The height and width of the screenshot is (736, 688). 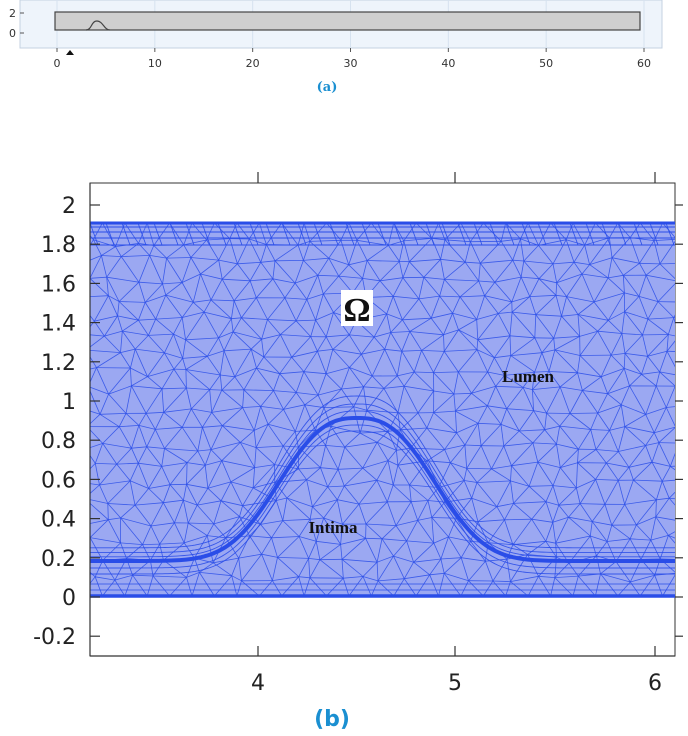 I want to click on panel-a-channel, so click(x=347, y=21).